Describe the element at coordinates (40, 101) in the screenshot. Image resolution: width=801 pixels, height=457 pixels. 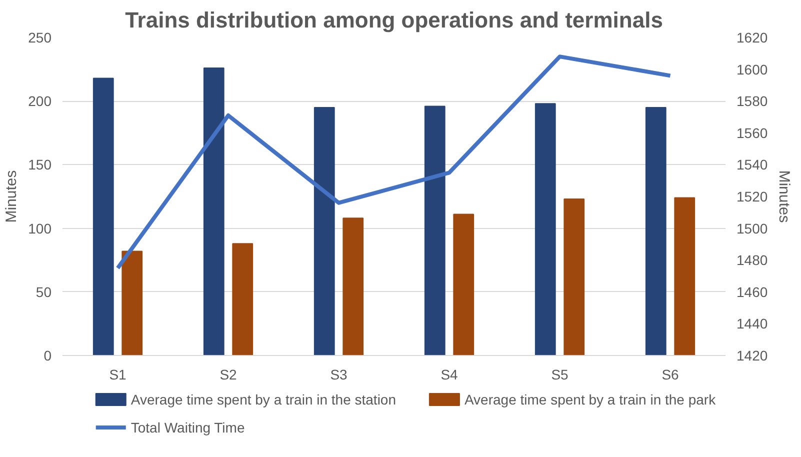
I see `y-tick-label: 200` at that location.